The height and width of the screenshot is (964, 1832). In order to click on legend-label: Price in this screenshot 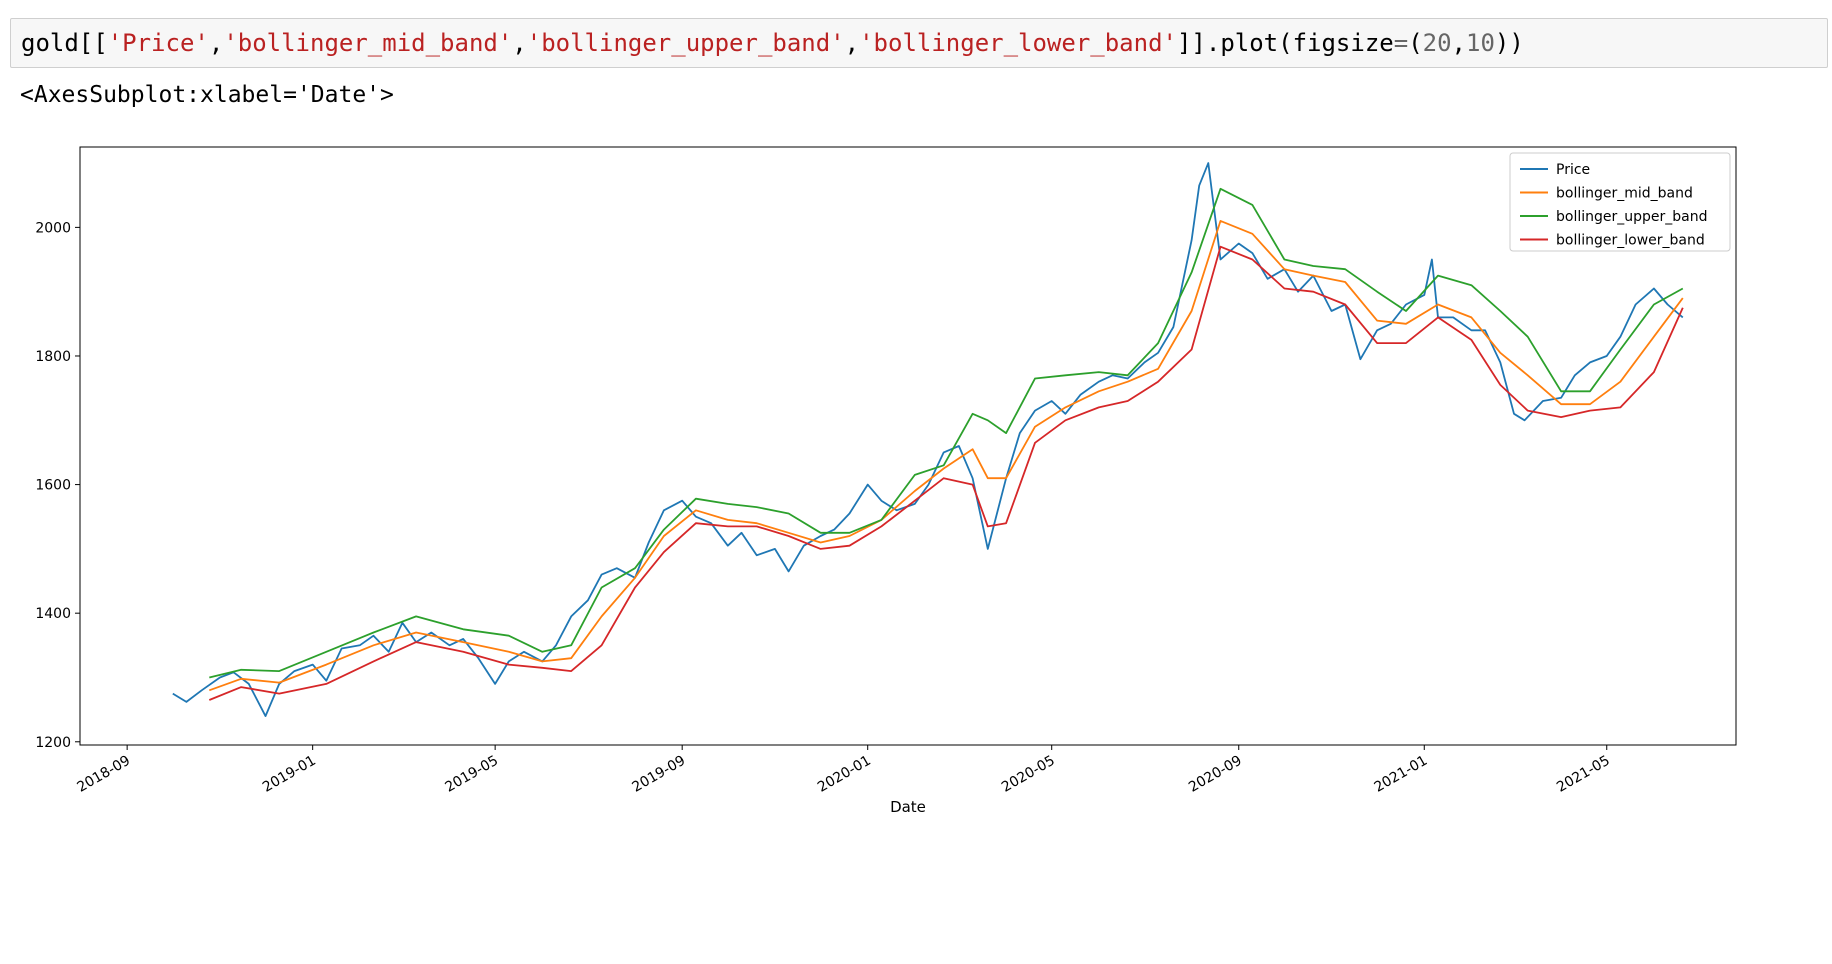, I will do `click(1573, 170)`.